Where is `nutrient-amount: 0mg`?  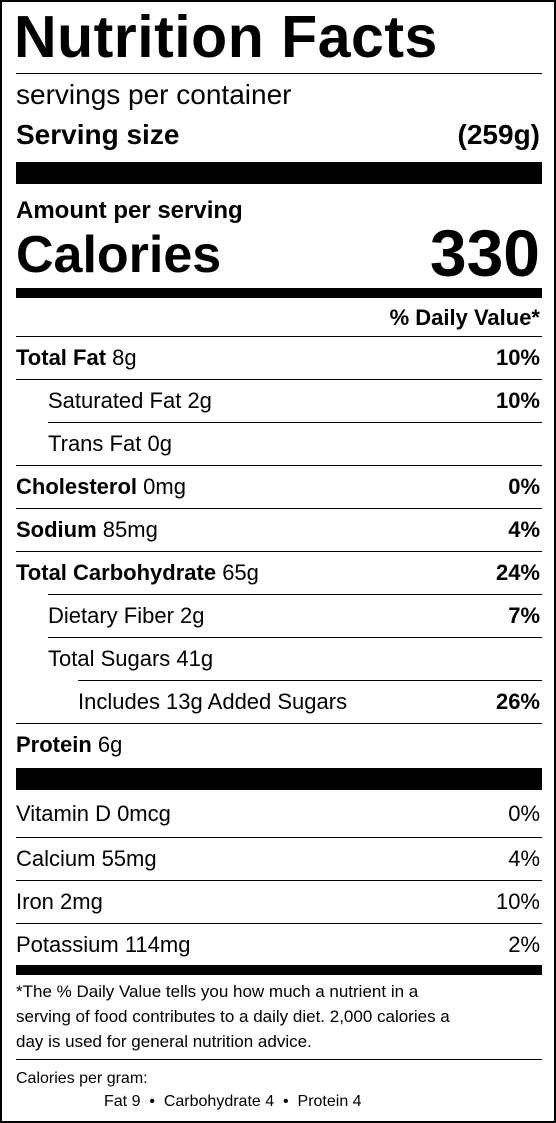 nutrient-amount: 0mg is located at coordinates (164, 486).